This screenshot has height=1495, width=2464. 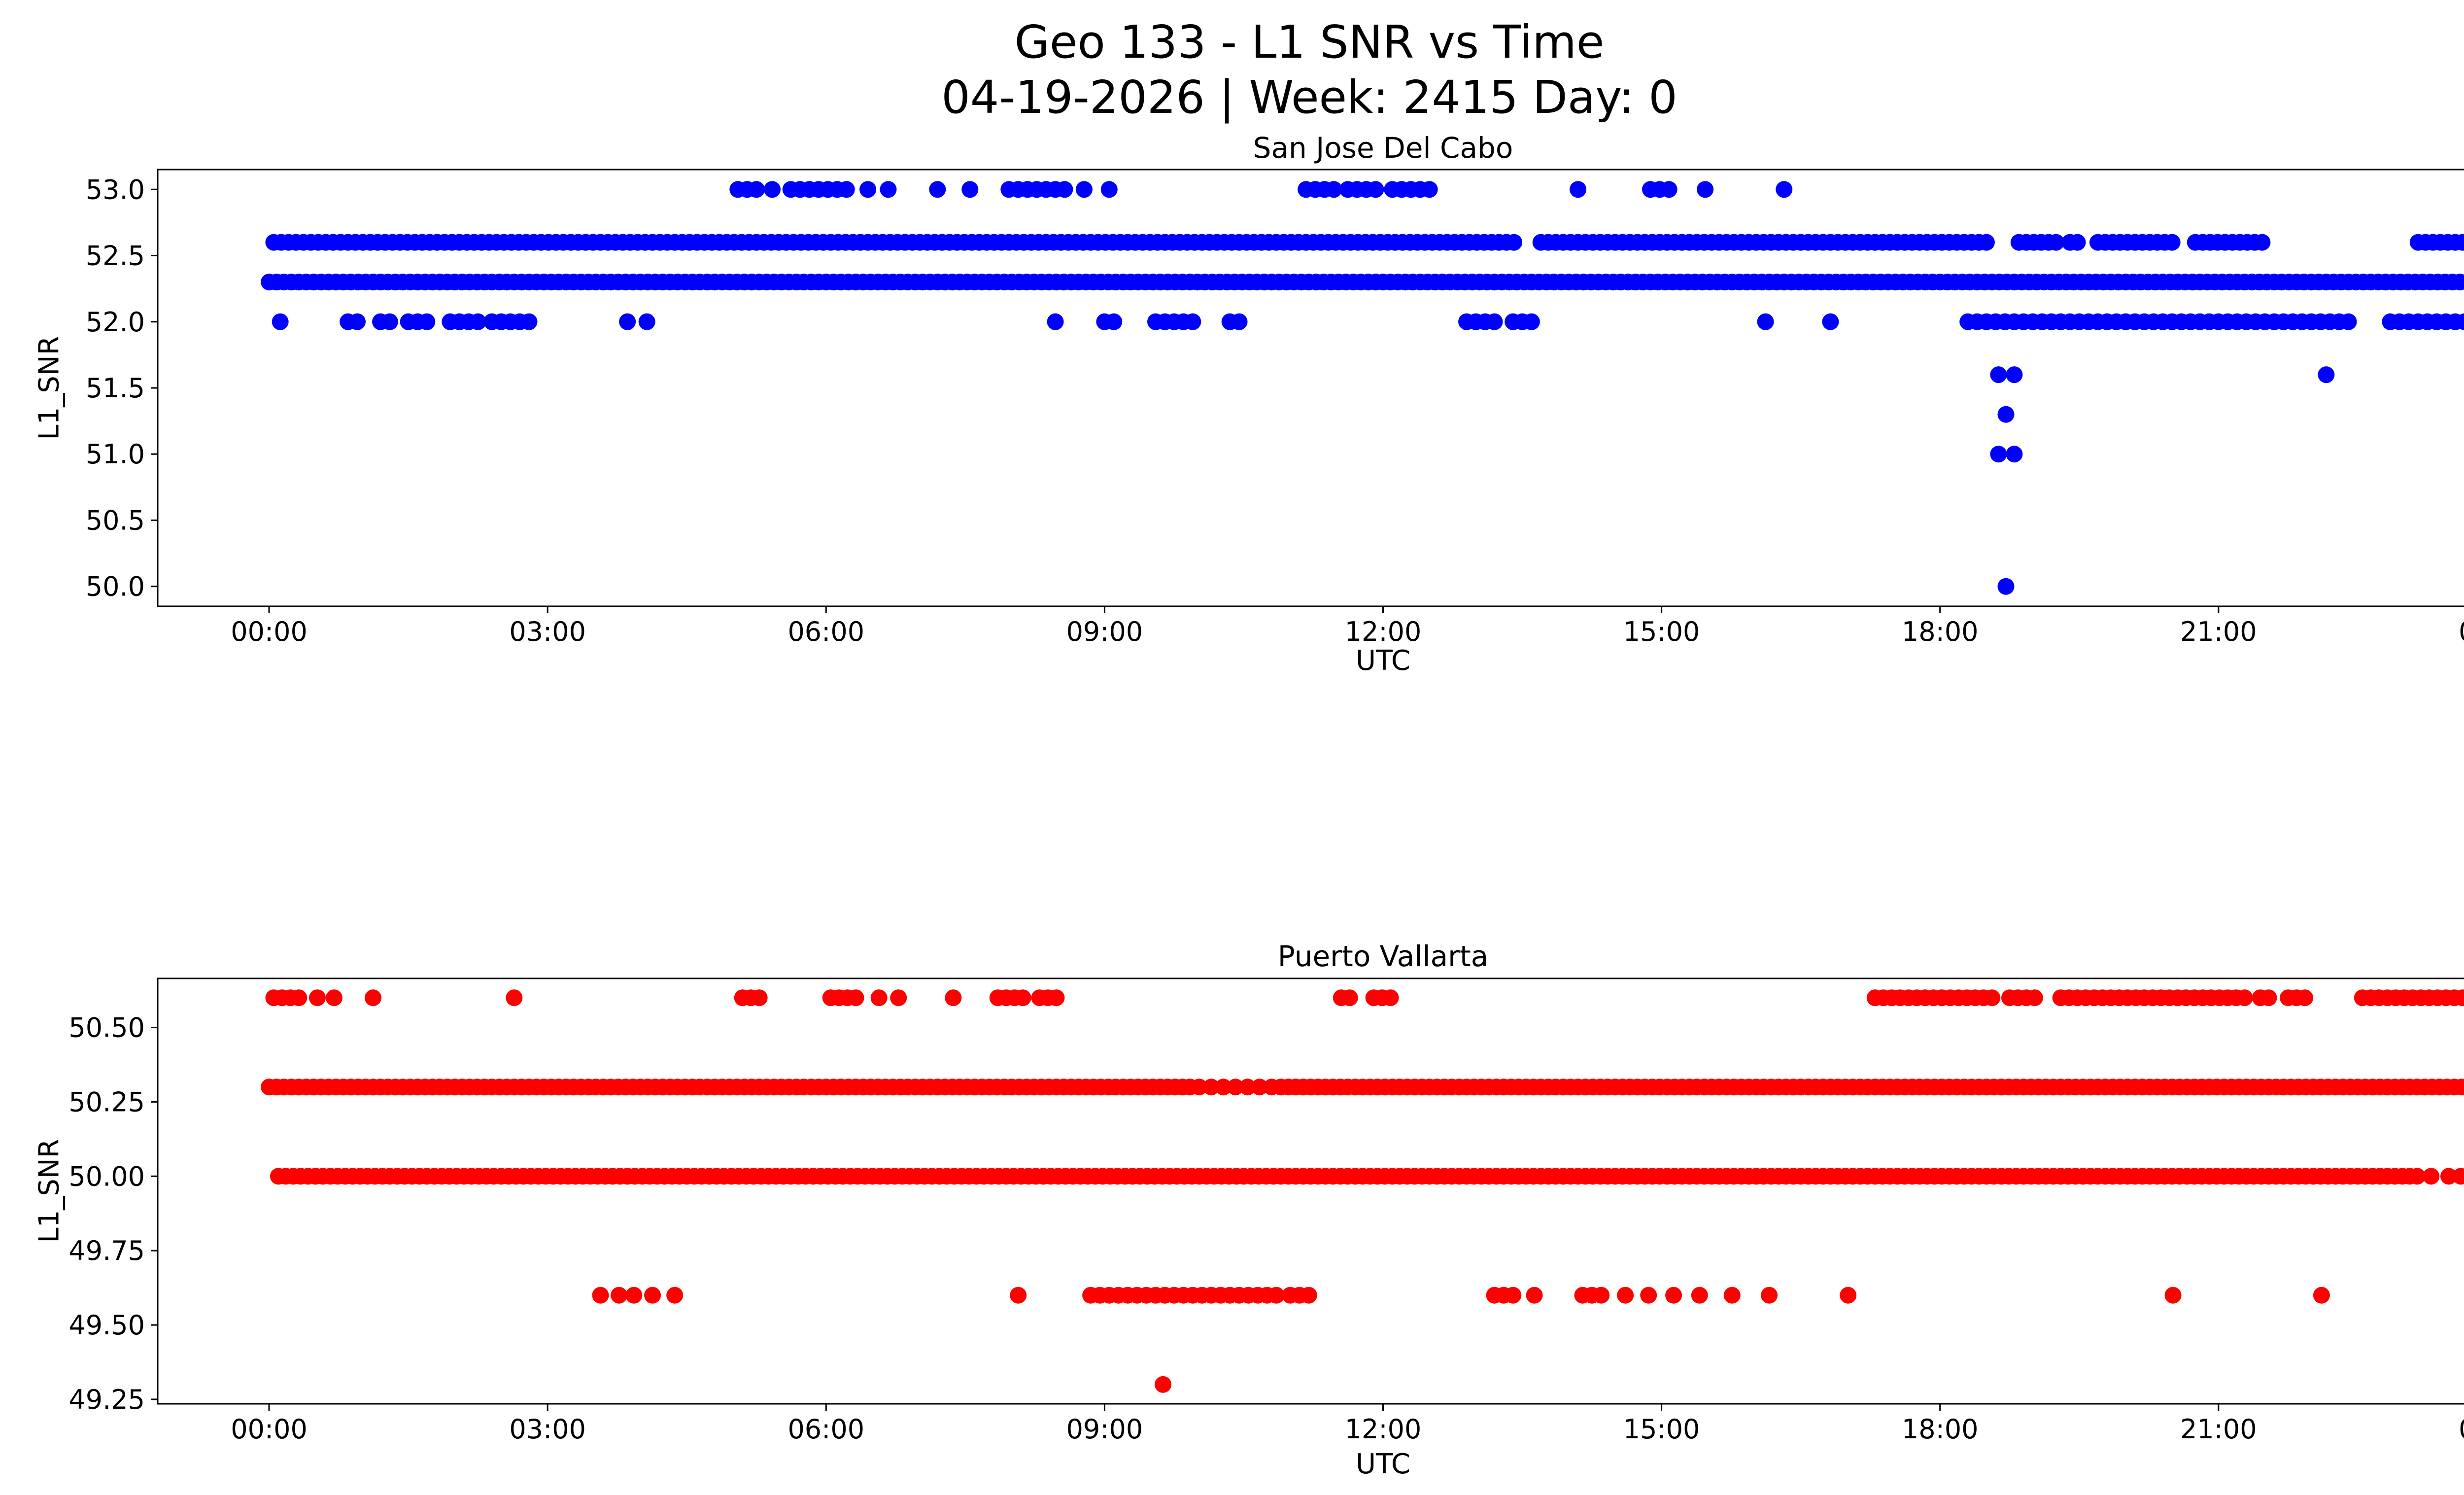 What do you see at coordinates (1382, 661) in the screenshot?
I see `subplot1-x-axis-label: UTC` at bounding box center [1382, 661].